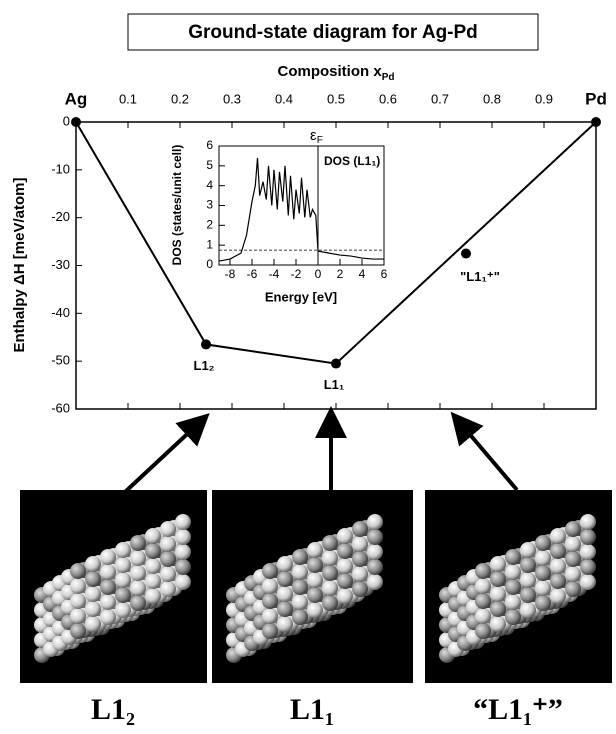  I want to click on y-tick-label: 5, so click(209, 165).